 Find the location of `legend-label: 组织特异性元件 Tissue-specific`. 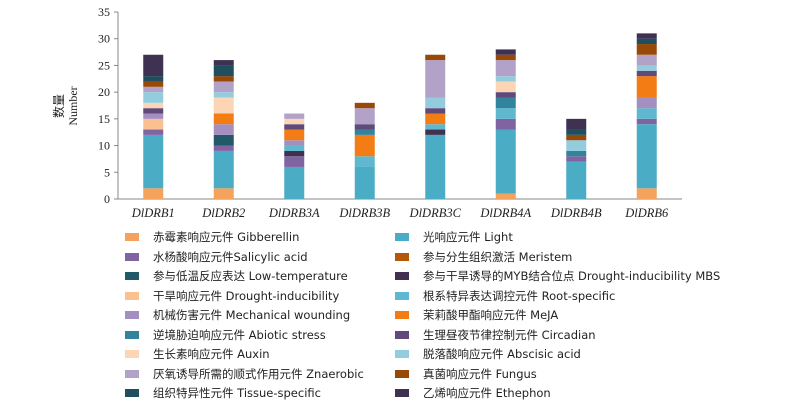

legend-label: 组织特异性元件 Tissue-specific is located at coordinates (237, 393).